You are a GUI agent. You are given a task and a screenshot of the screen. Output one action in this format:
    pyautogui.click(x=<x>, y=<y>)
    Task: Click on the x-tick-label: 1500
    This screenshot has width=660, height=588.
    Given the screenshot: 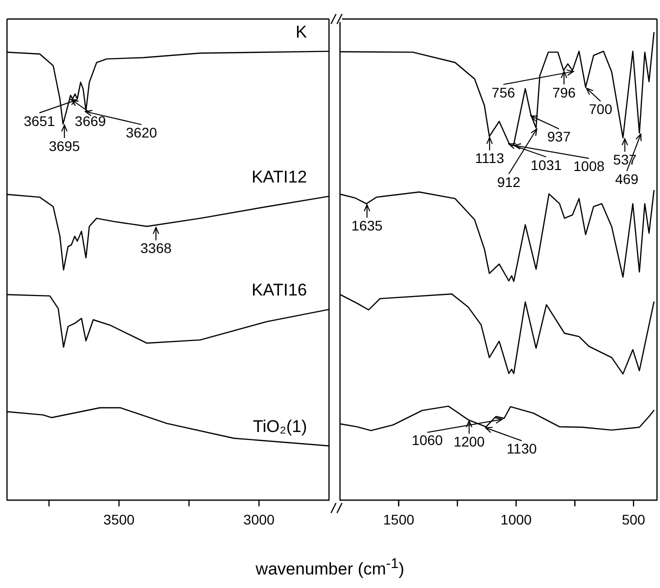 What is the action you would take?
    pyautogui.click(x=398, y=519)
    